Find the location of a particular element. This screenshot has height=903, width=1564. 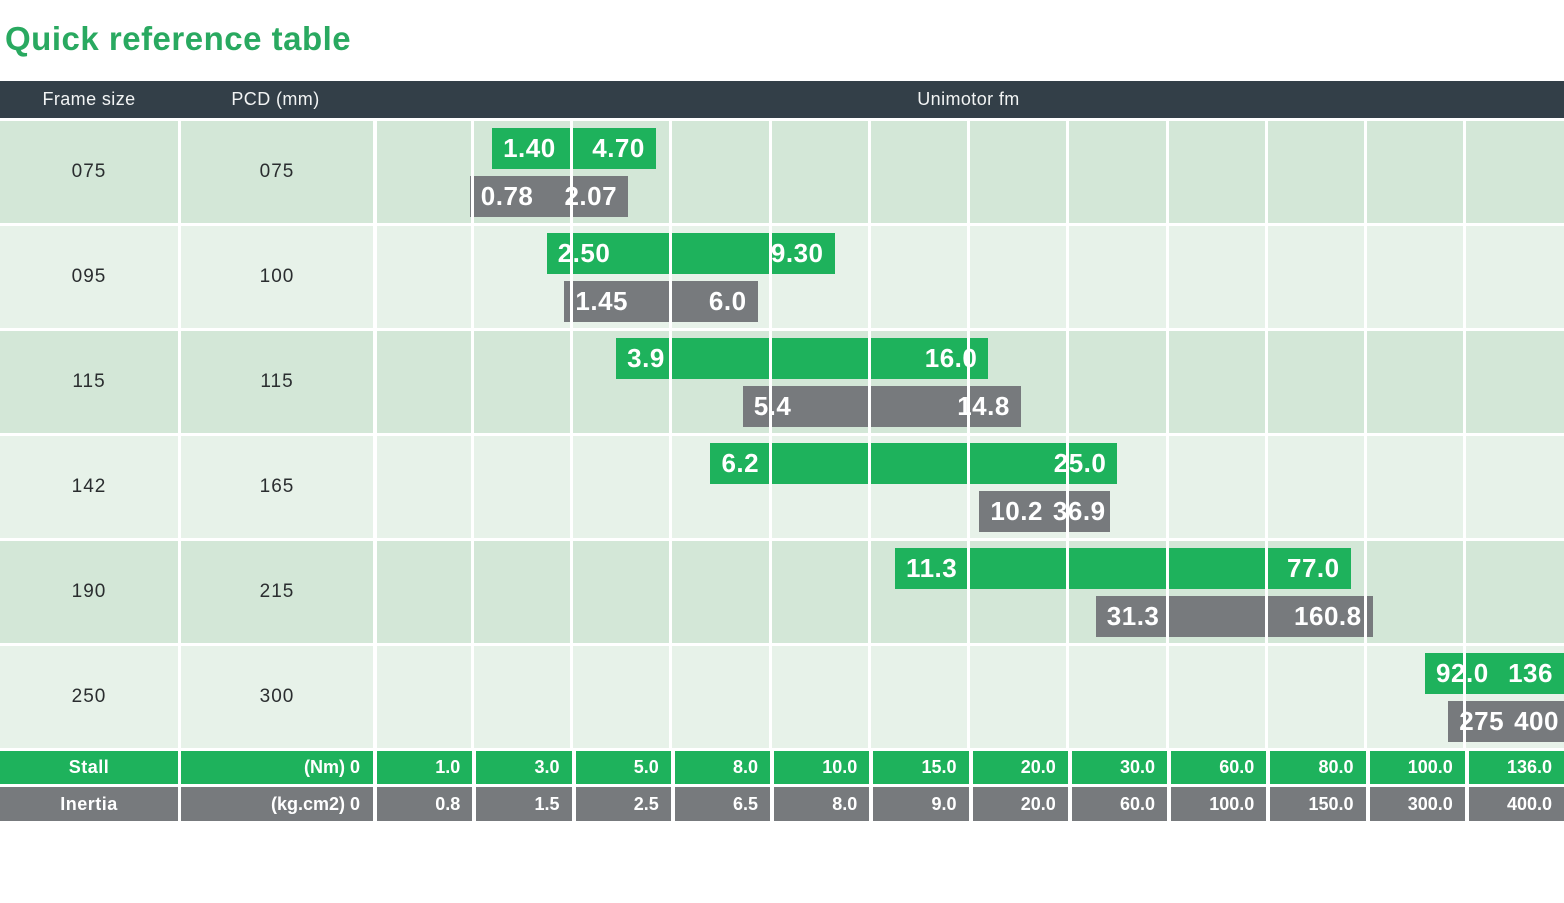

stall-range-bar: 6.2 25.0 is located at coordinates (914, 463).